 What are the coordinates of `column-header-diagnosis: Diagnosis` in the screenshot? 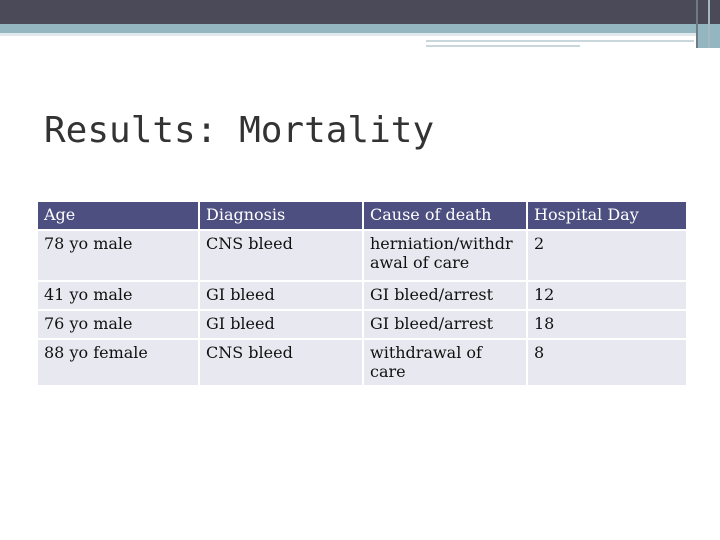 It's located at (281, 215).